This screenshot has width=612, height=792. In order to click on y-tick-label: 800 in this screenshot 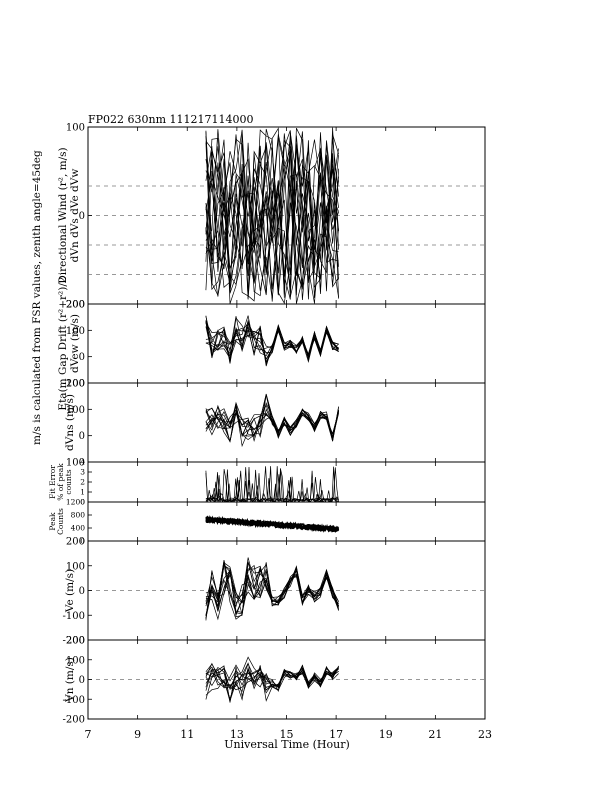, I will do `click(78, 515)`.